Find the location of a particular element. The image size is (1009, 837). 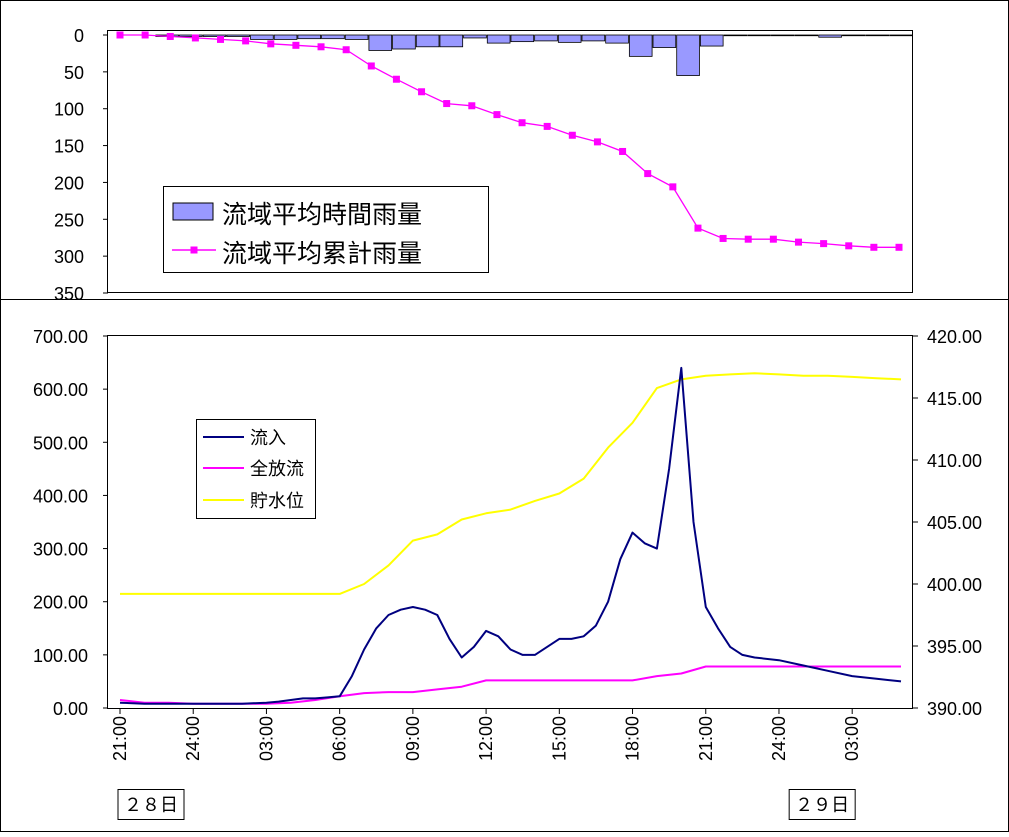

hourly-rain-legend-swatch is located at coordinates (193, 211).